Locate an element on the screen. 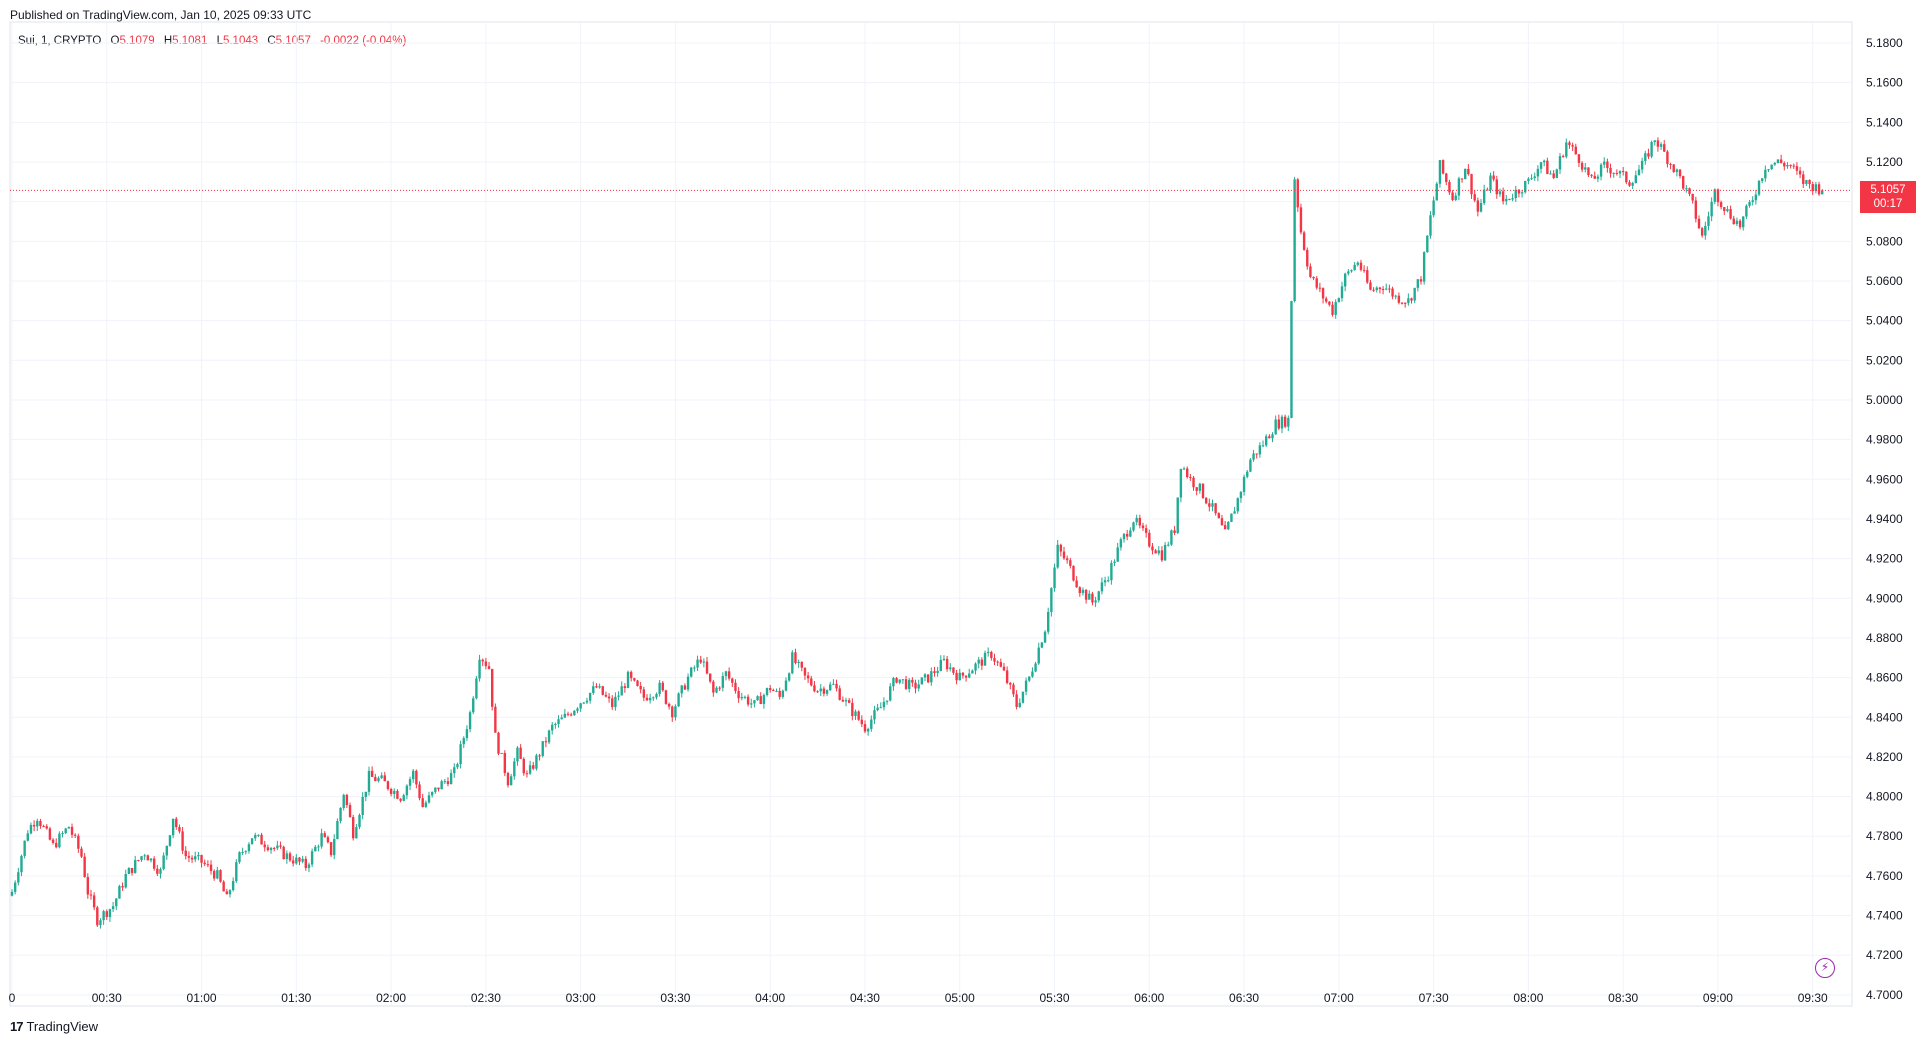 This screenshot has width=1918, height=1044. lightning-icon: ⚡ is located at coordinates (1825, 968).